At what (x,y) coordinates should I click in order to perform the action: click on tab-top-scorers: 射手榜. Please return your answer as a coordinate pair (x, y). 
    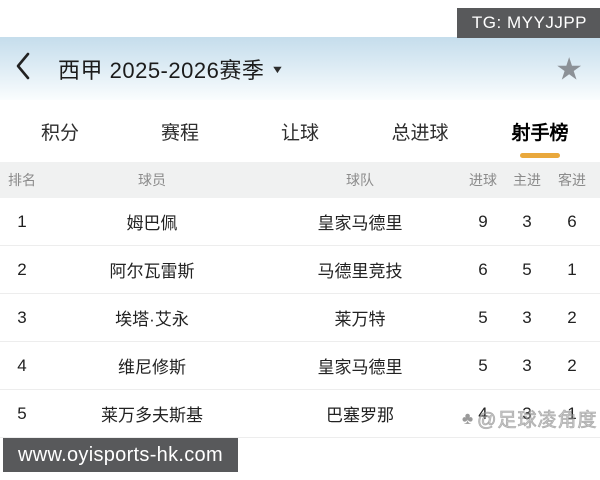
    Looking at the image, I should click on (540, 131).